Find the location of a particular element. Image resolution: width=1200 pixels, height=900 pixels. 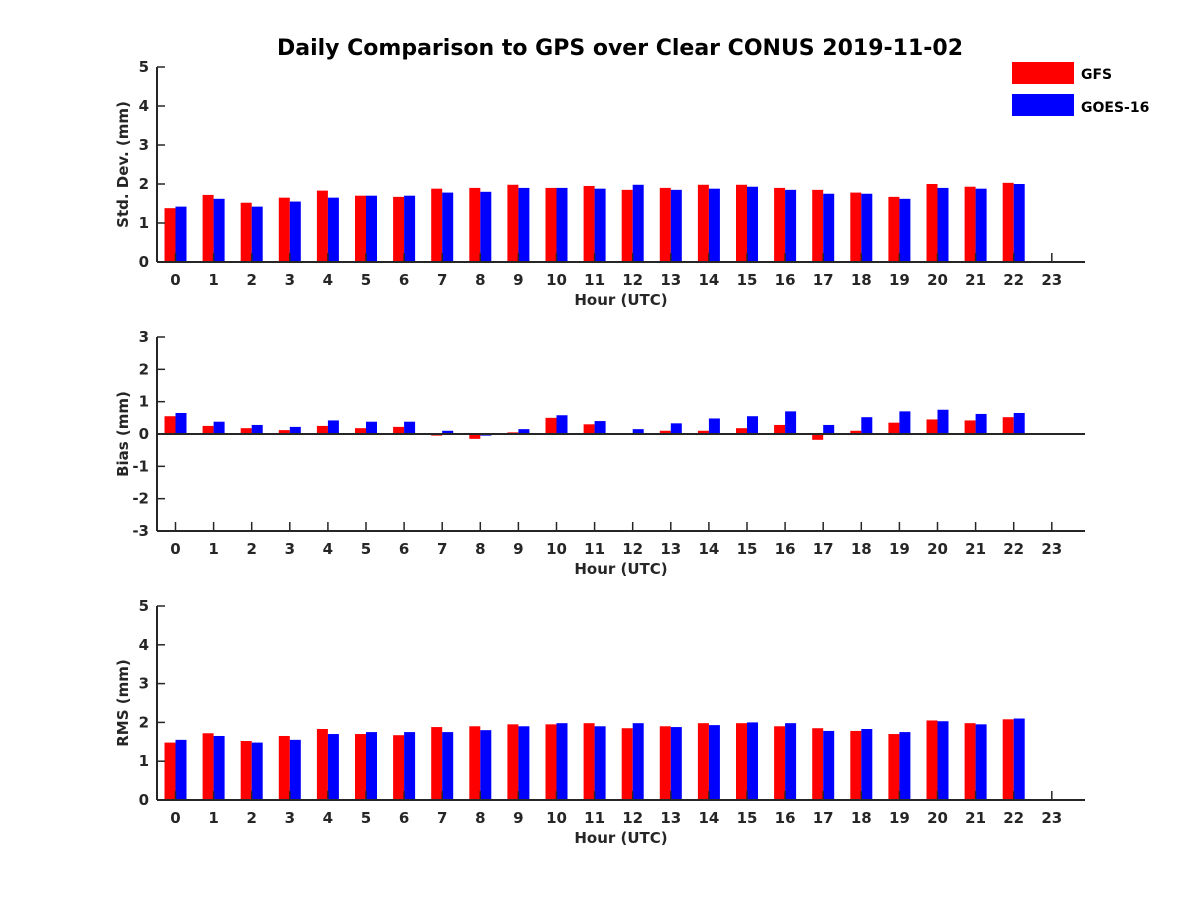

x-tick-label: 12 is located at coordinates (632, 818).